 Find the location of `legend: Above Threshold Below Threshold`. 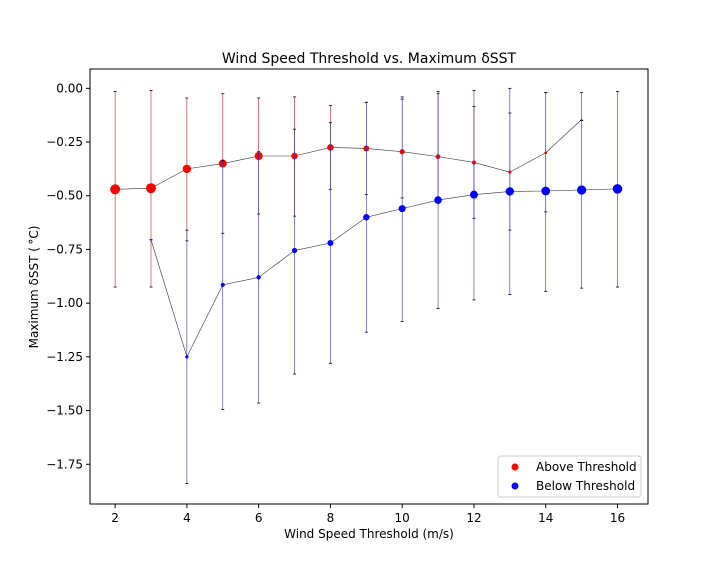

legend: Above Threshold Below Threshold is located at coordinates (569, 476).